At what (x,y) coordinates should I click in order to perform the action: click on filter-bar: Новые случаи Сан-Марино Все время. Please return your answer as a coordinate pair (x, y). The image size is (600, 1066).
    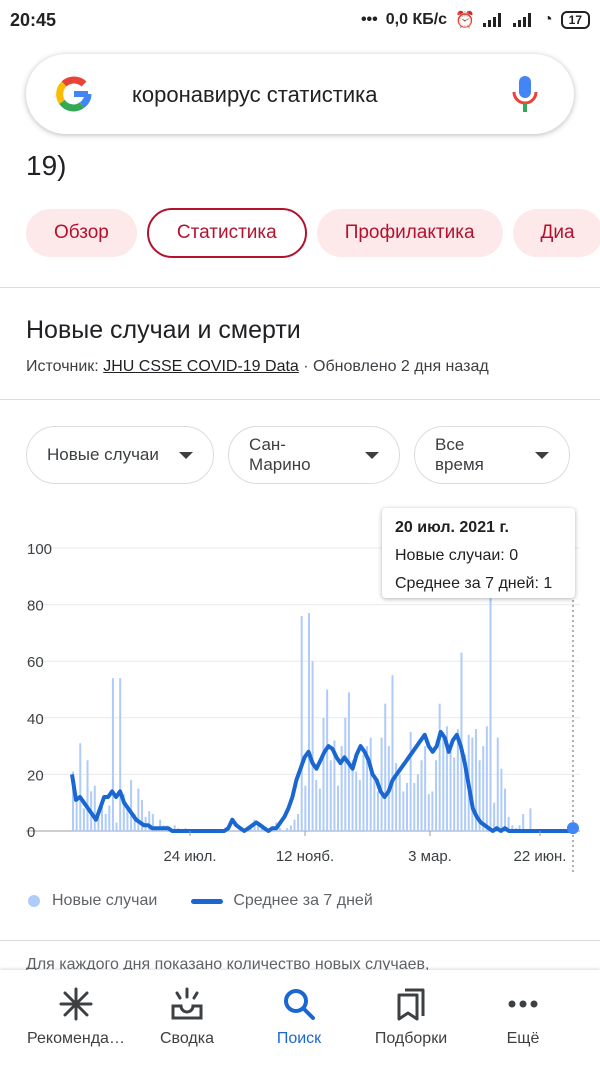
    Looking at the image, I should click on (298, 456).